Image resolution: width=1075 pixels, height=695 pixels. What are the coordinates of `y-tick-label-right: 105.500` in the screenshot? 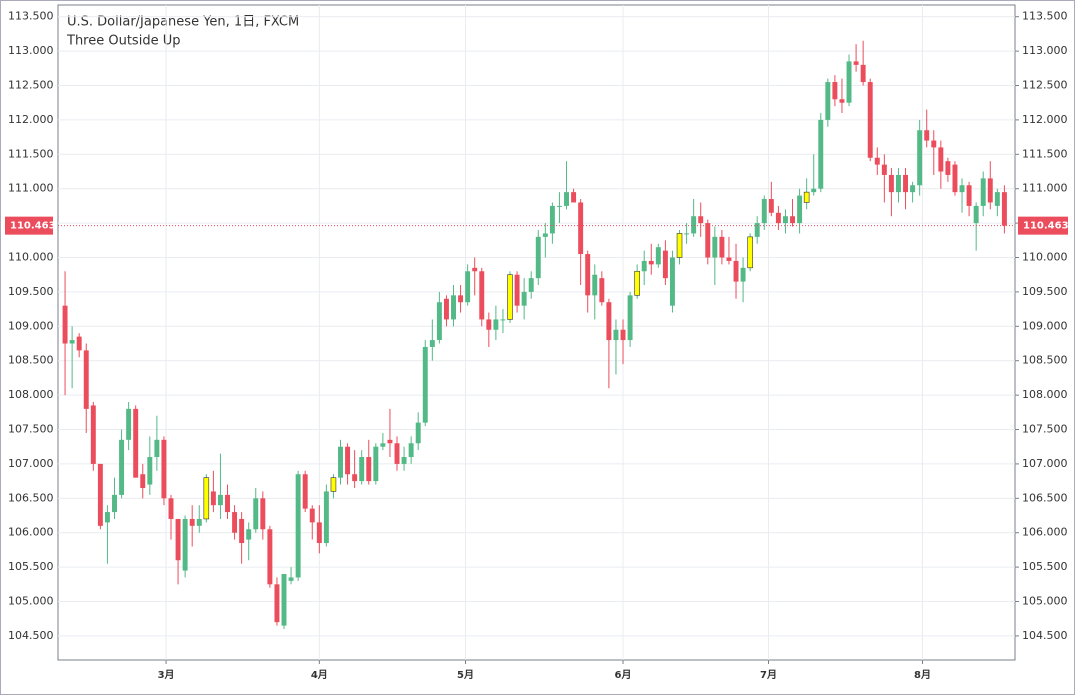 It's located at (1045, 566).